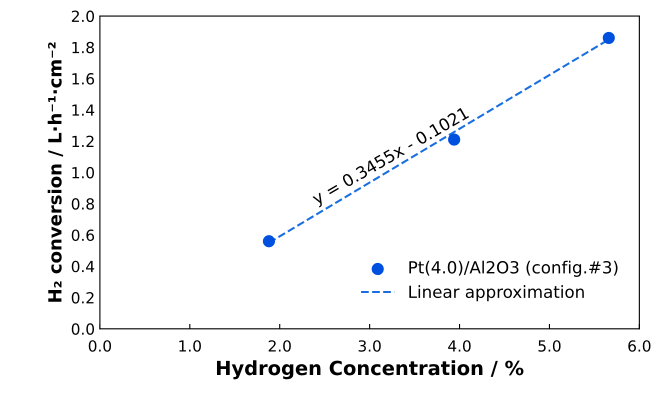  Describe the element at coordinates (83, 298) in the screenshot. I see `y-tick-label: 0.2` at that location.